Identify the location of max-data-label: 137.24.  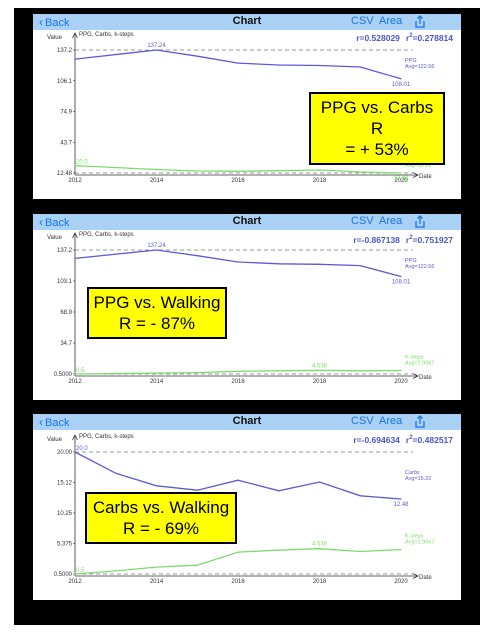
(156, 46).